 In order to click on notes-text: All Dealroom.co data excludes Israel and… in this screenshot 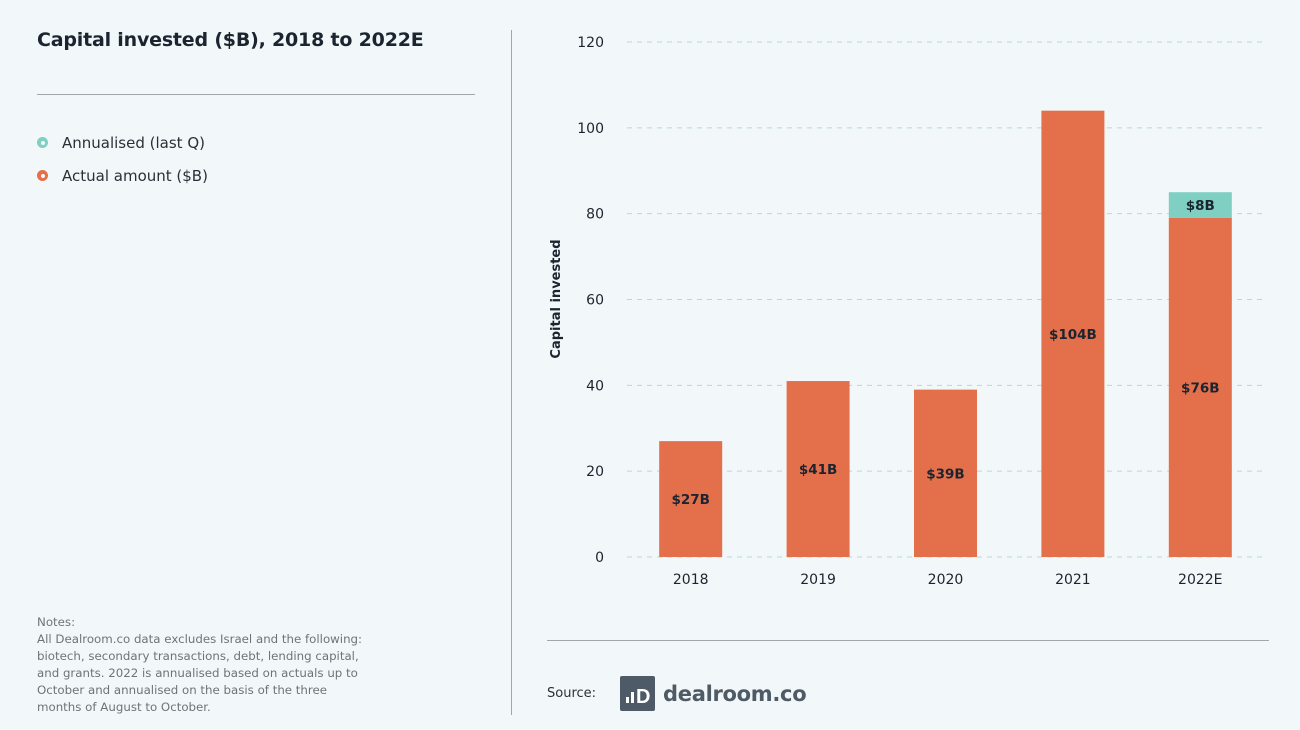, I will do `click(200, 673)`.